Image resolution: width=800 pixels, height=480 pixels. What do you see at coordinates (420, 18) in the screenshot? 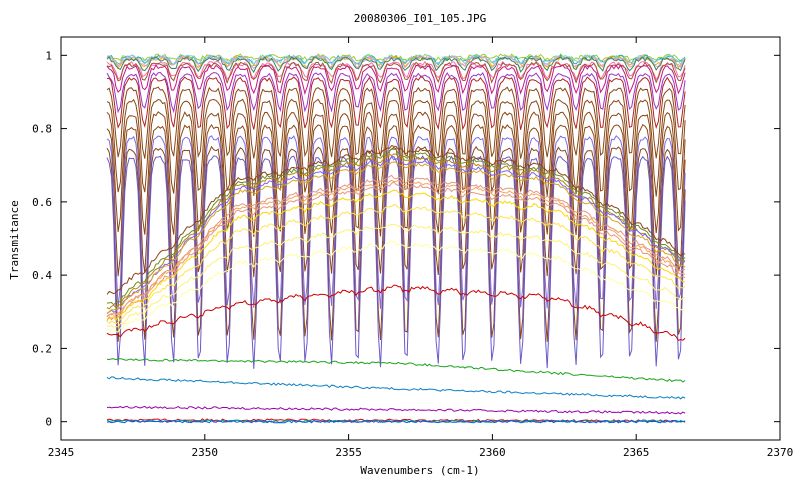
I see `chart-title: 20080306_I01_105.JPG` at bounding box center [420, 18].